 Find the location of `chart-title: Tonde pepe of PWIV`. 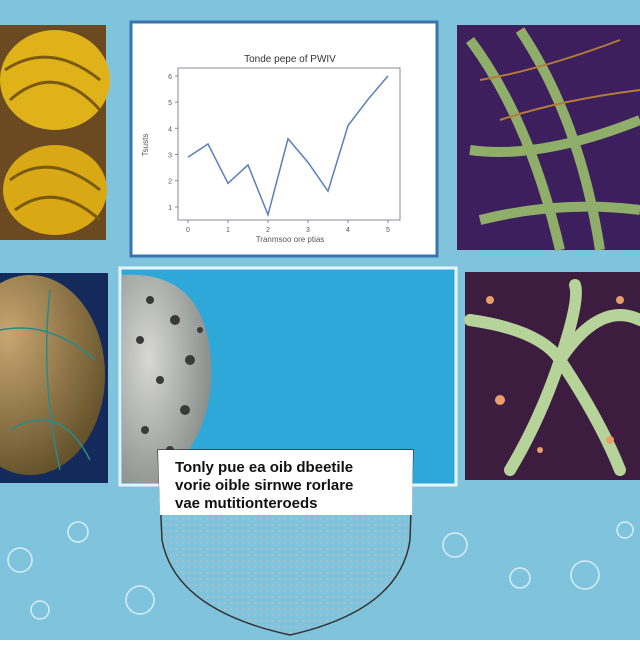

chart-title: Tonde pepe of PWIV is located at coordinates (290, 59).